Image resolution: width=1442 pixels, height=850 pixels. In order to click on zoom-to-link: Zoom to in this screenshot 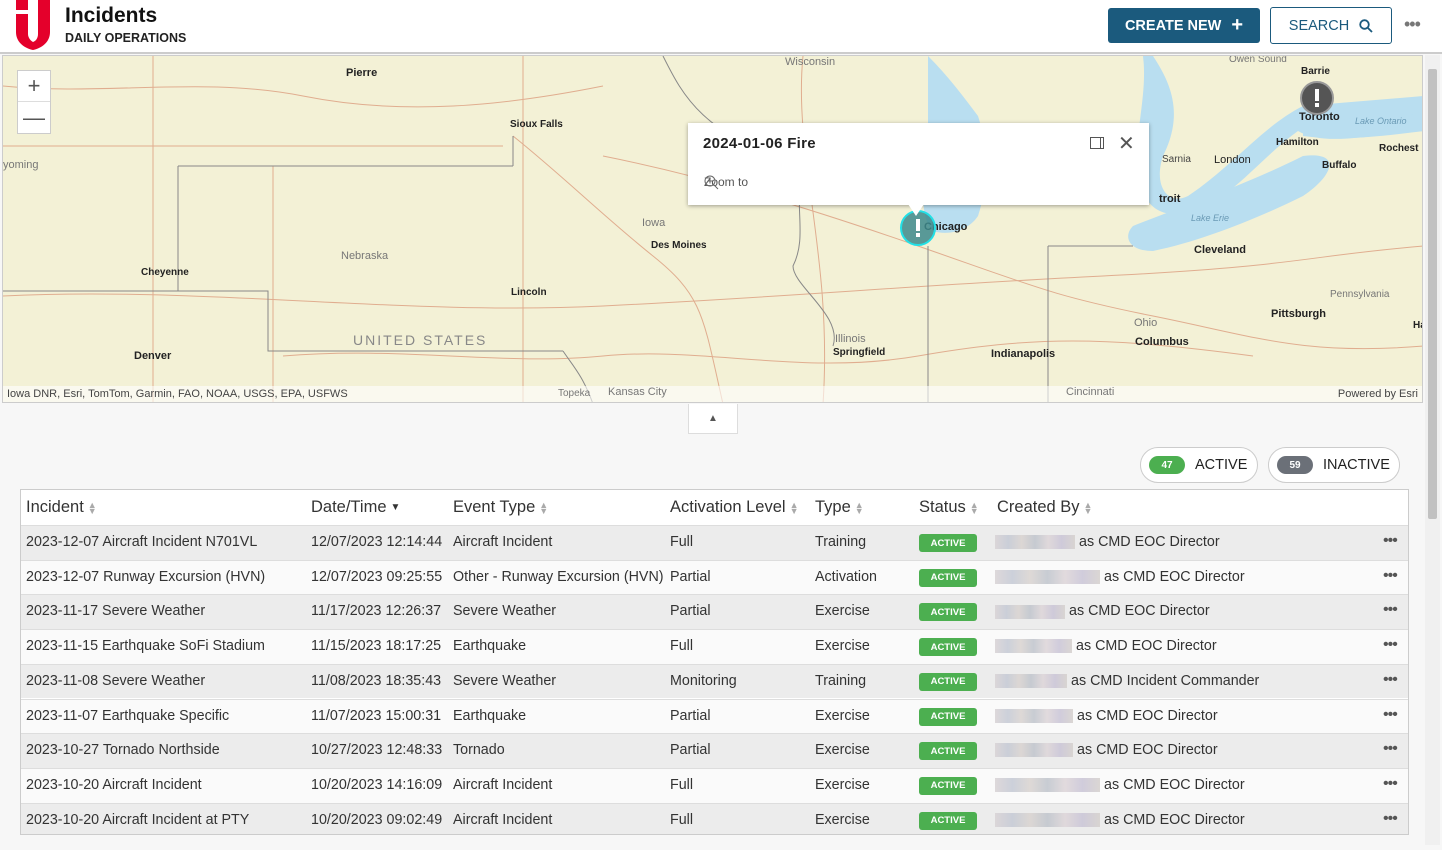, I will do `click(726, 182)`.